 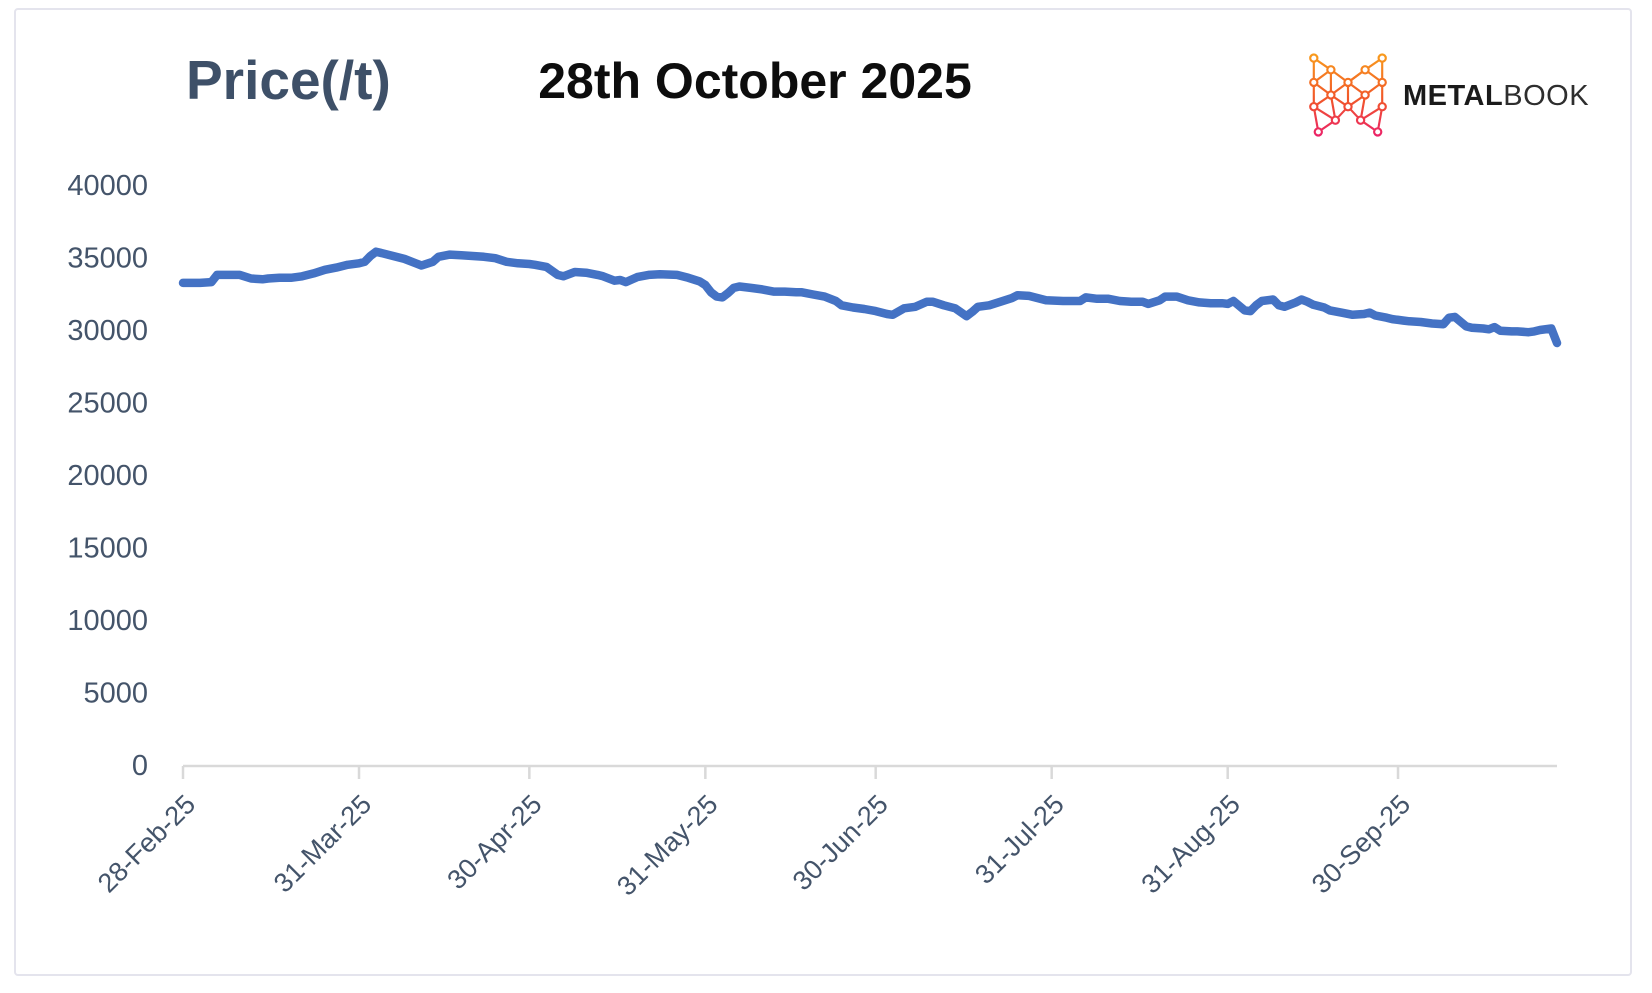 What do you see at coordinates (494, 842) in the screenshot?
I see `x-axis-label: 30-Apr-25` at bounding box center [494, 842].